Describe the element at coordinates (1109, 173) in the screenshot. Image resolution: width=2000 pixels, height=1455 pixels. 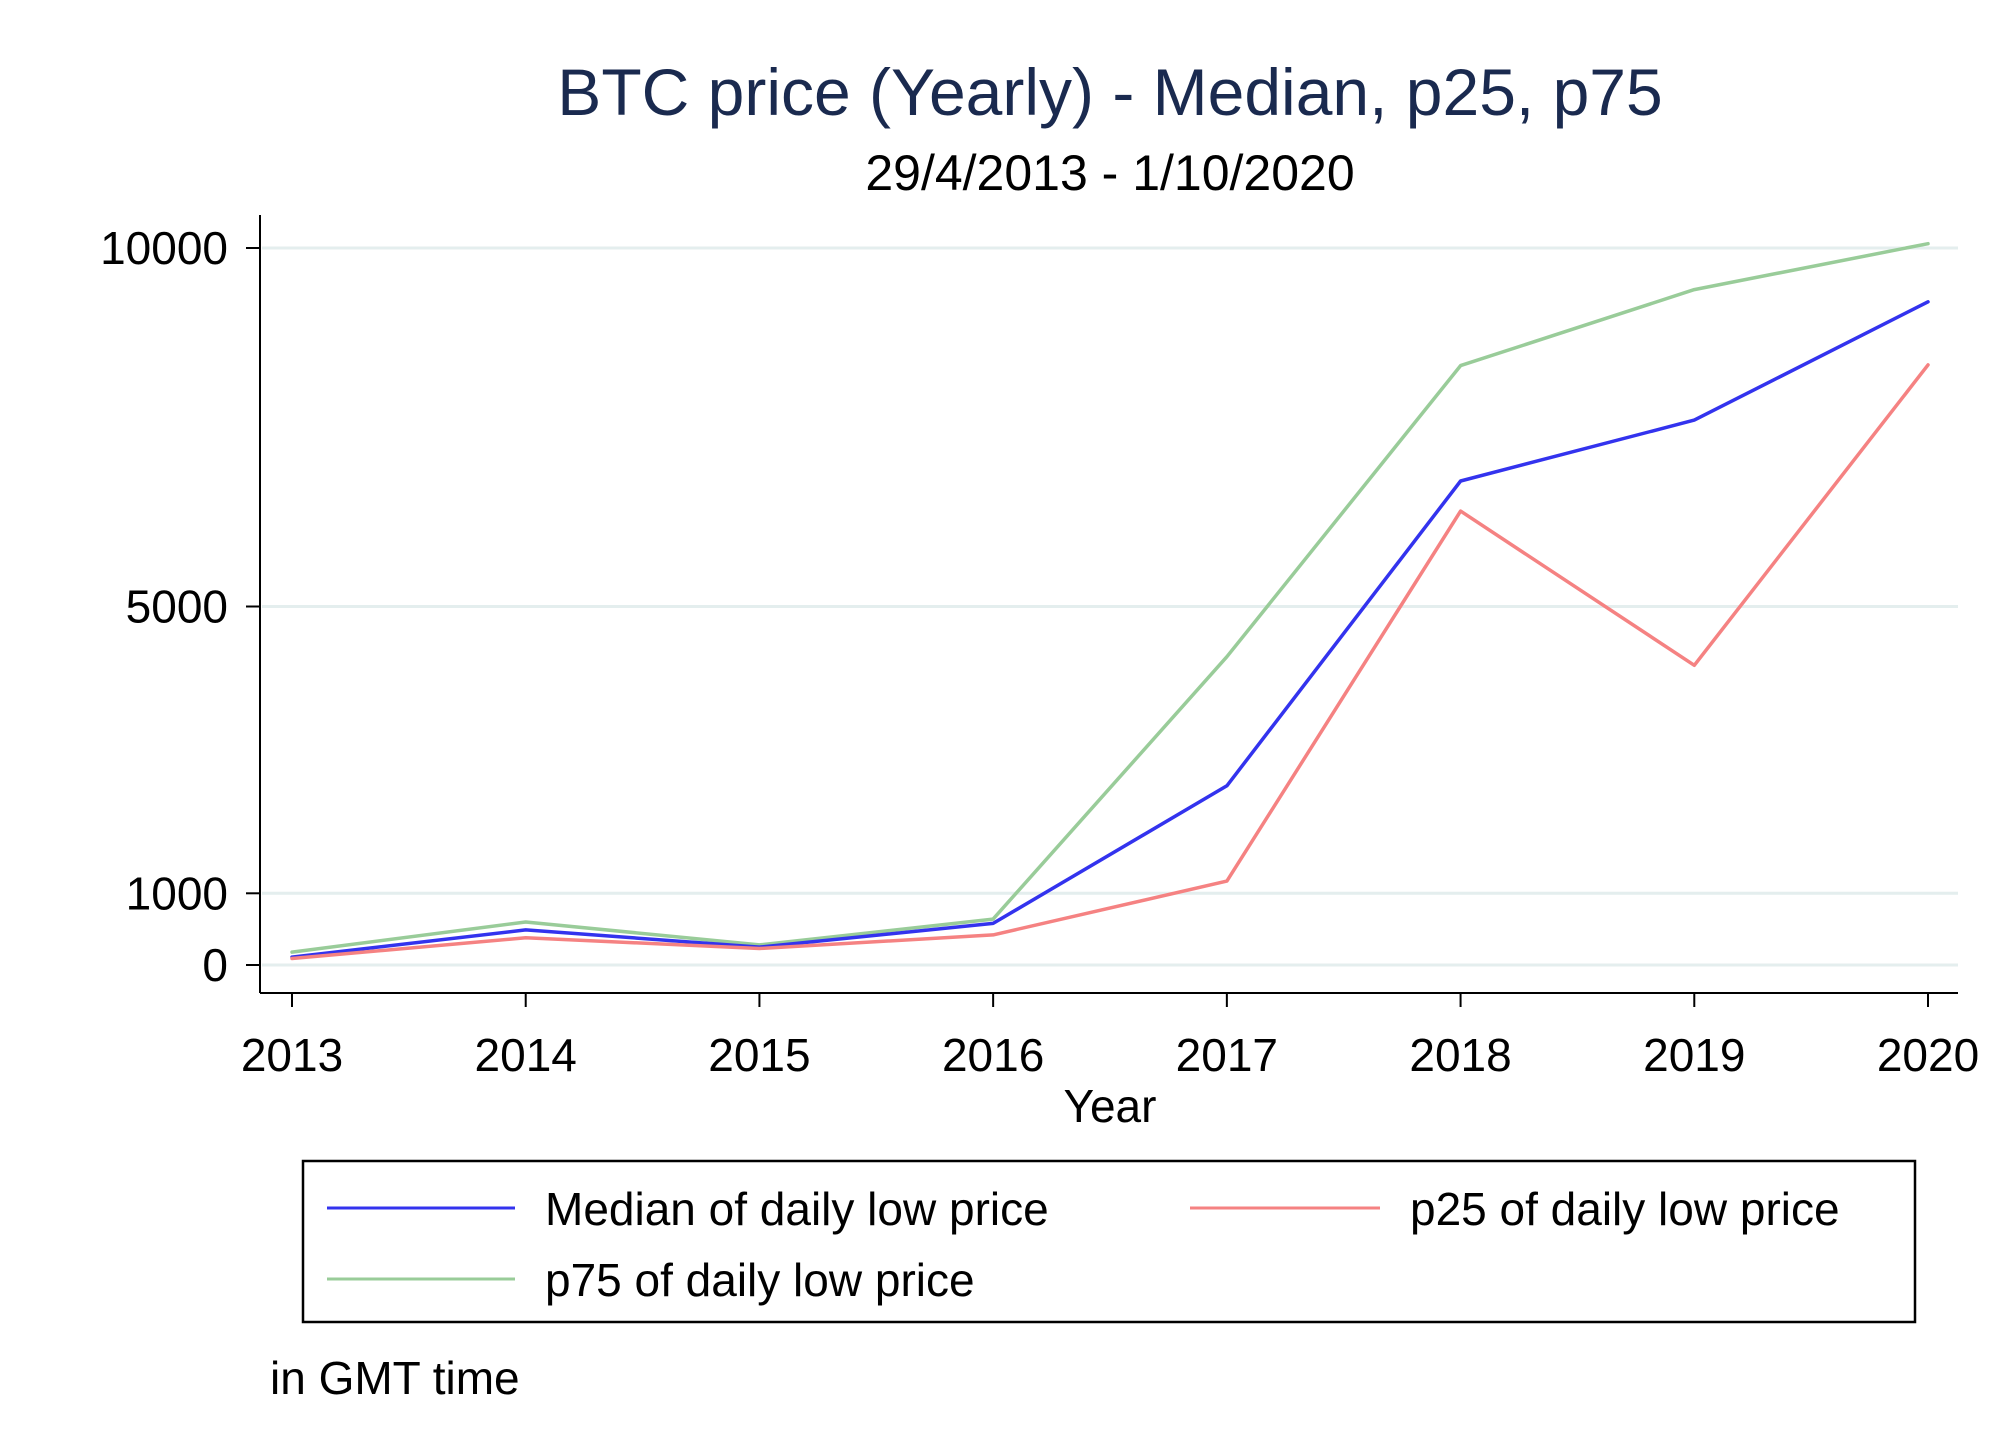
I see `chart-subtitle: 29/4/2013 - 1/10/2020` at that location.